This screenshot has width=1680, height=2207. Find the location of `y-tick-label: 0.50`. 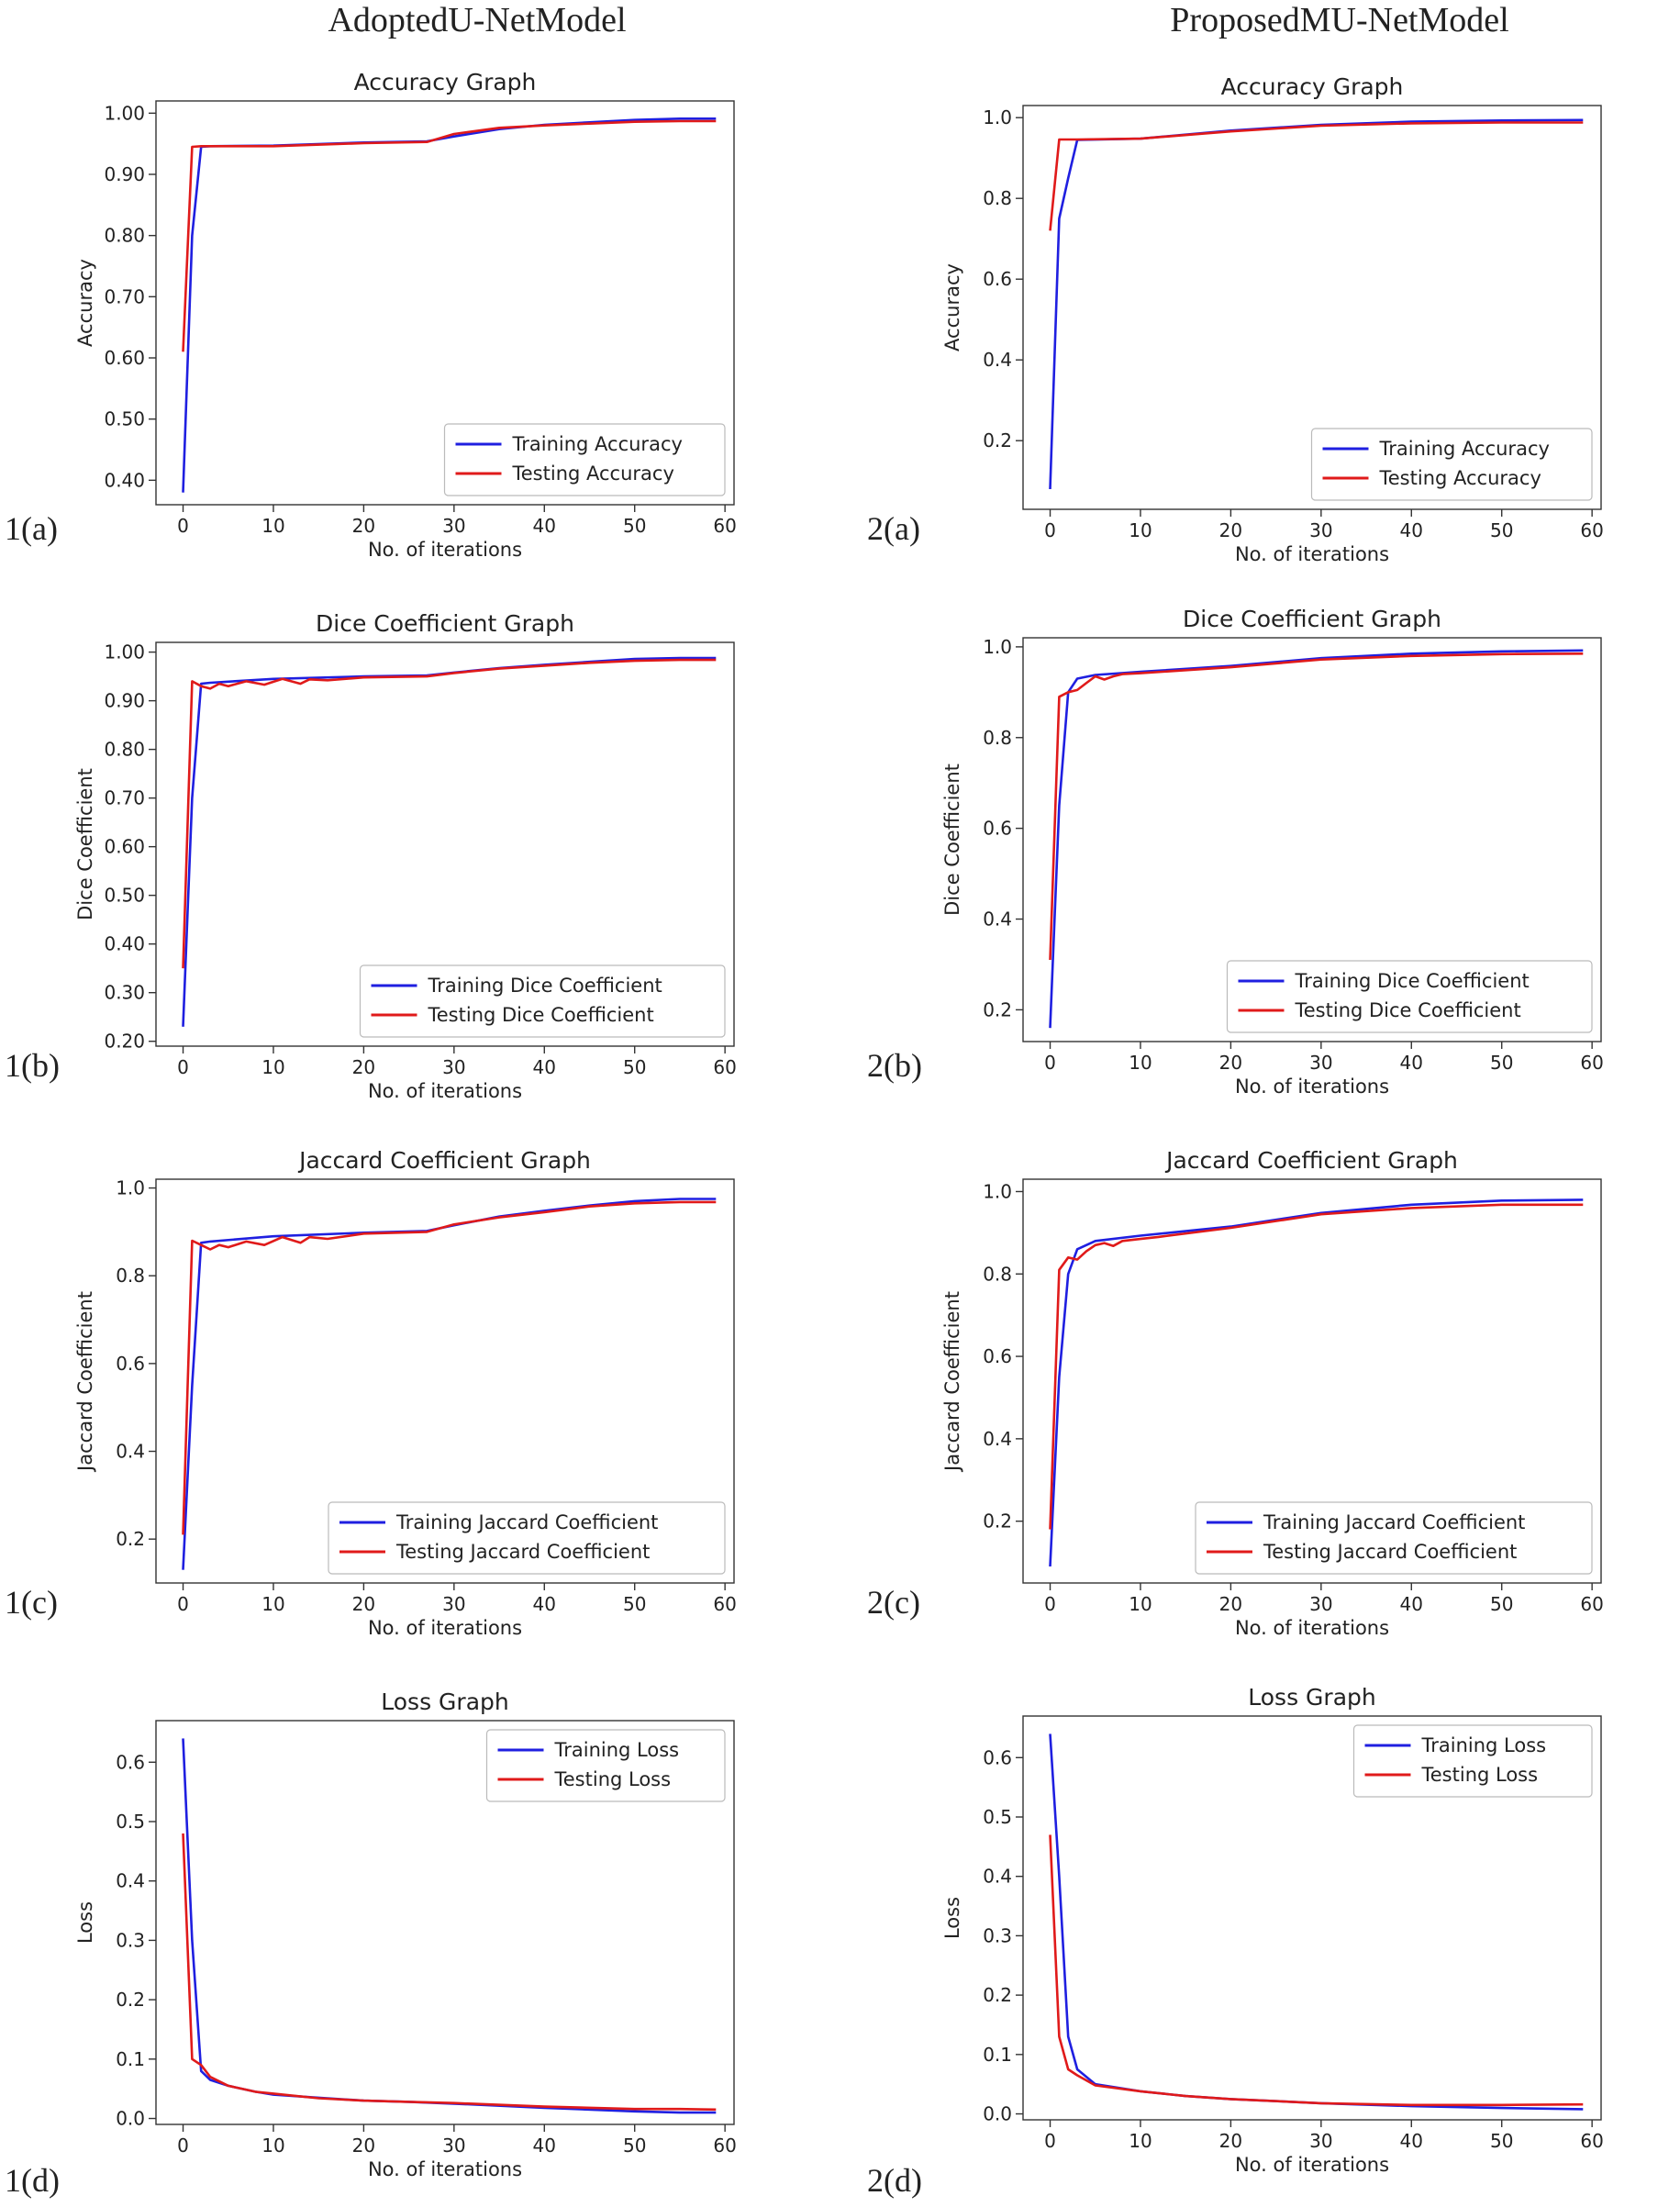

y-tick-label: 0.50 is located at coordinates (124, 896).